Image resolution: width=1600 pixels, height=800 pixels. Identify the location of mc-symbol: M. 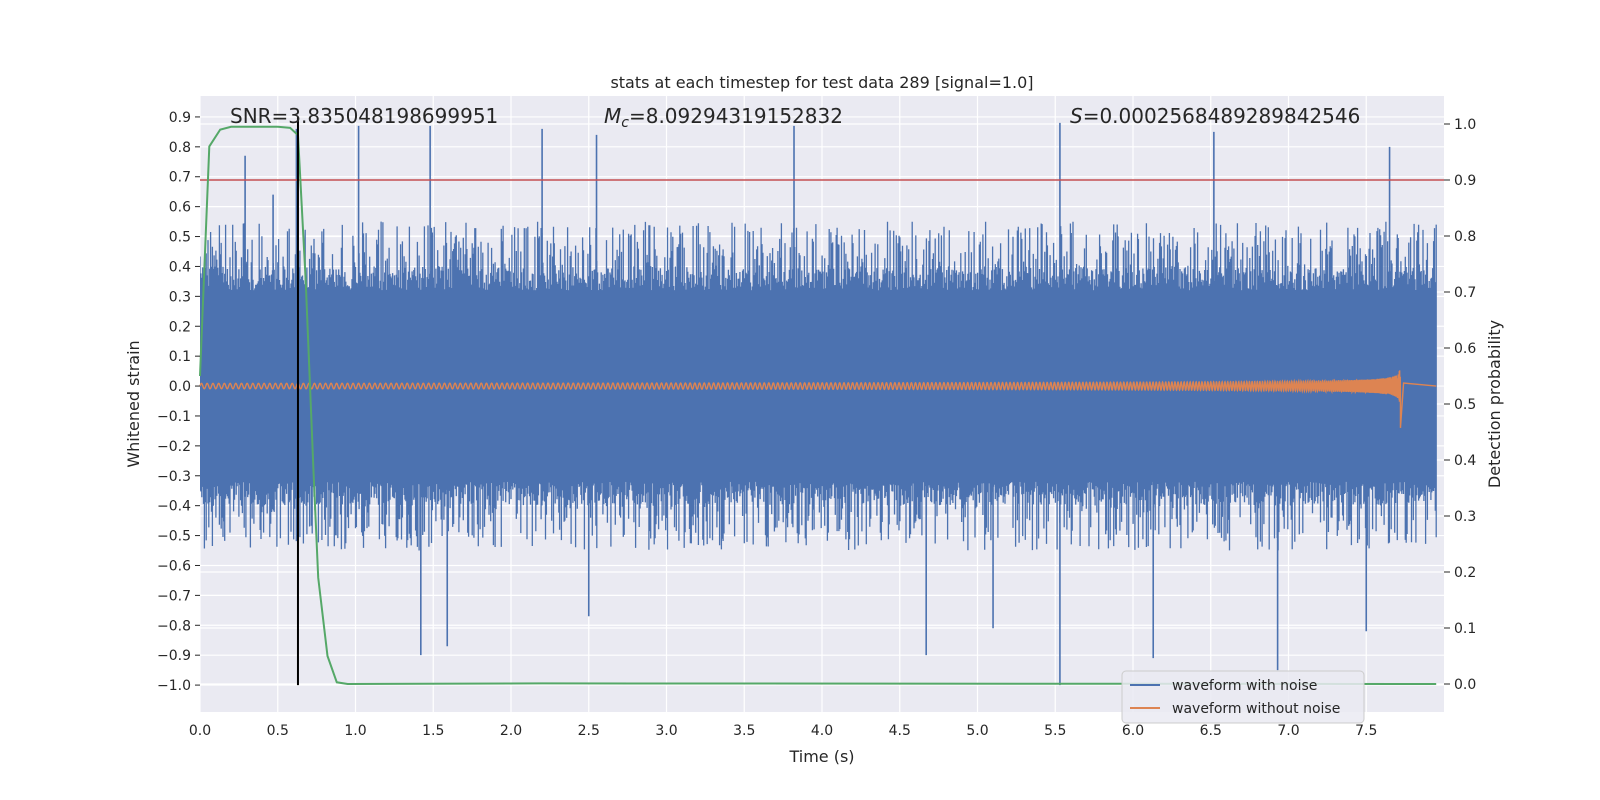
(612, 116).